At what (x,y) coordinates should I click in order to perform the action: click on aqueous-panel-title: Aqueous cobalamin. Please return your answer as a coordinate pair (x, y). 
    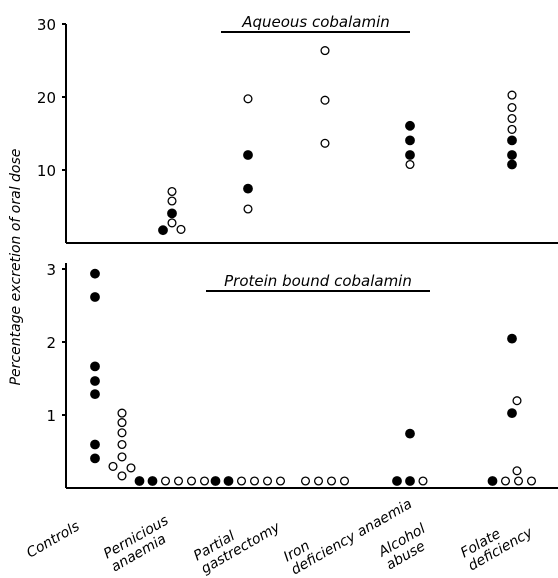
    Looking at the image, I should click on (315, 22).